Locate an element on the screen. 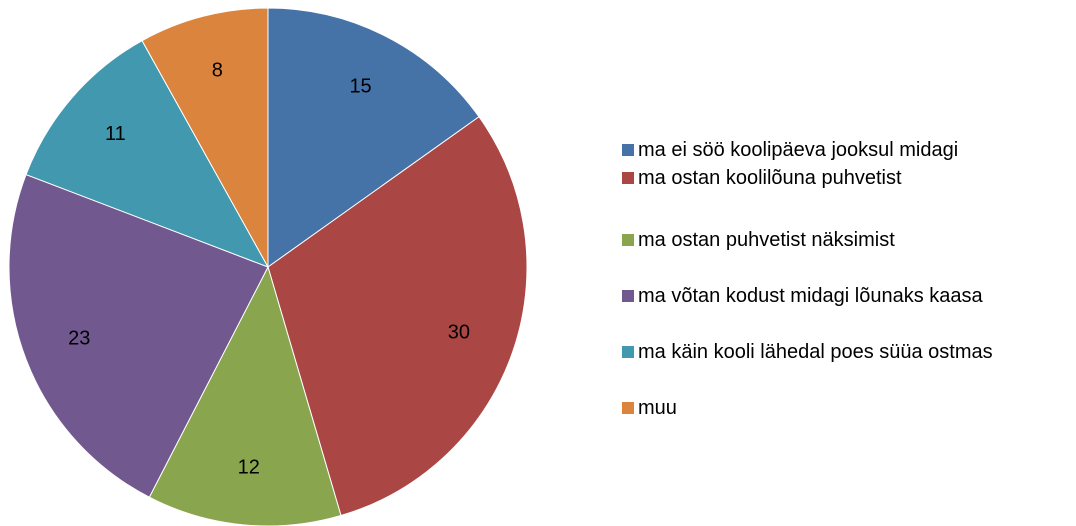 The height and width of the screenshot is (526, 1076). data-label: 23 is located at coordinates (79, 338).